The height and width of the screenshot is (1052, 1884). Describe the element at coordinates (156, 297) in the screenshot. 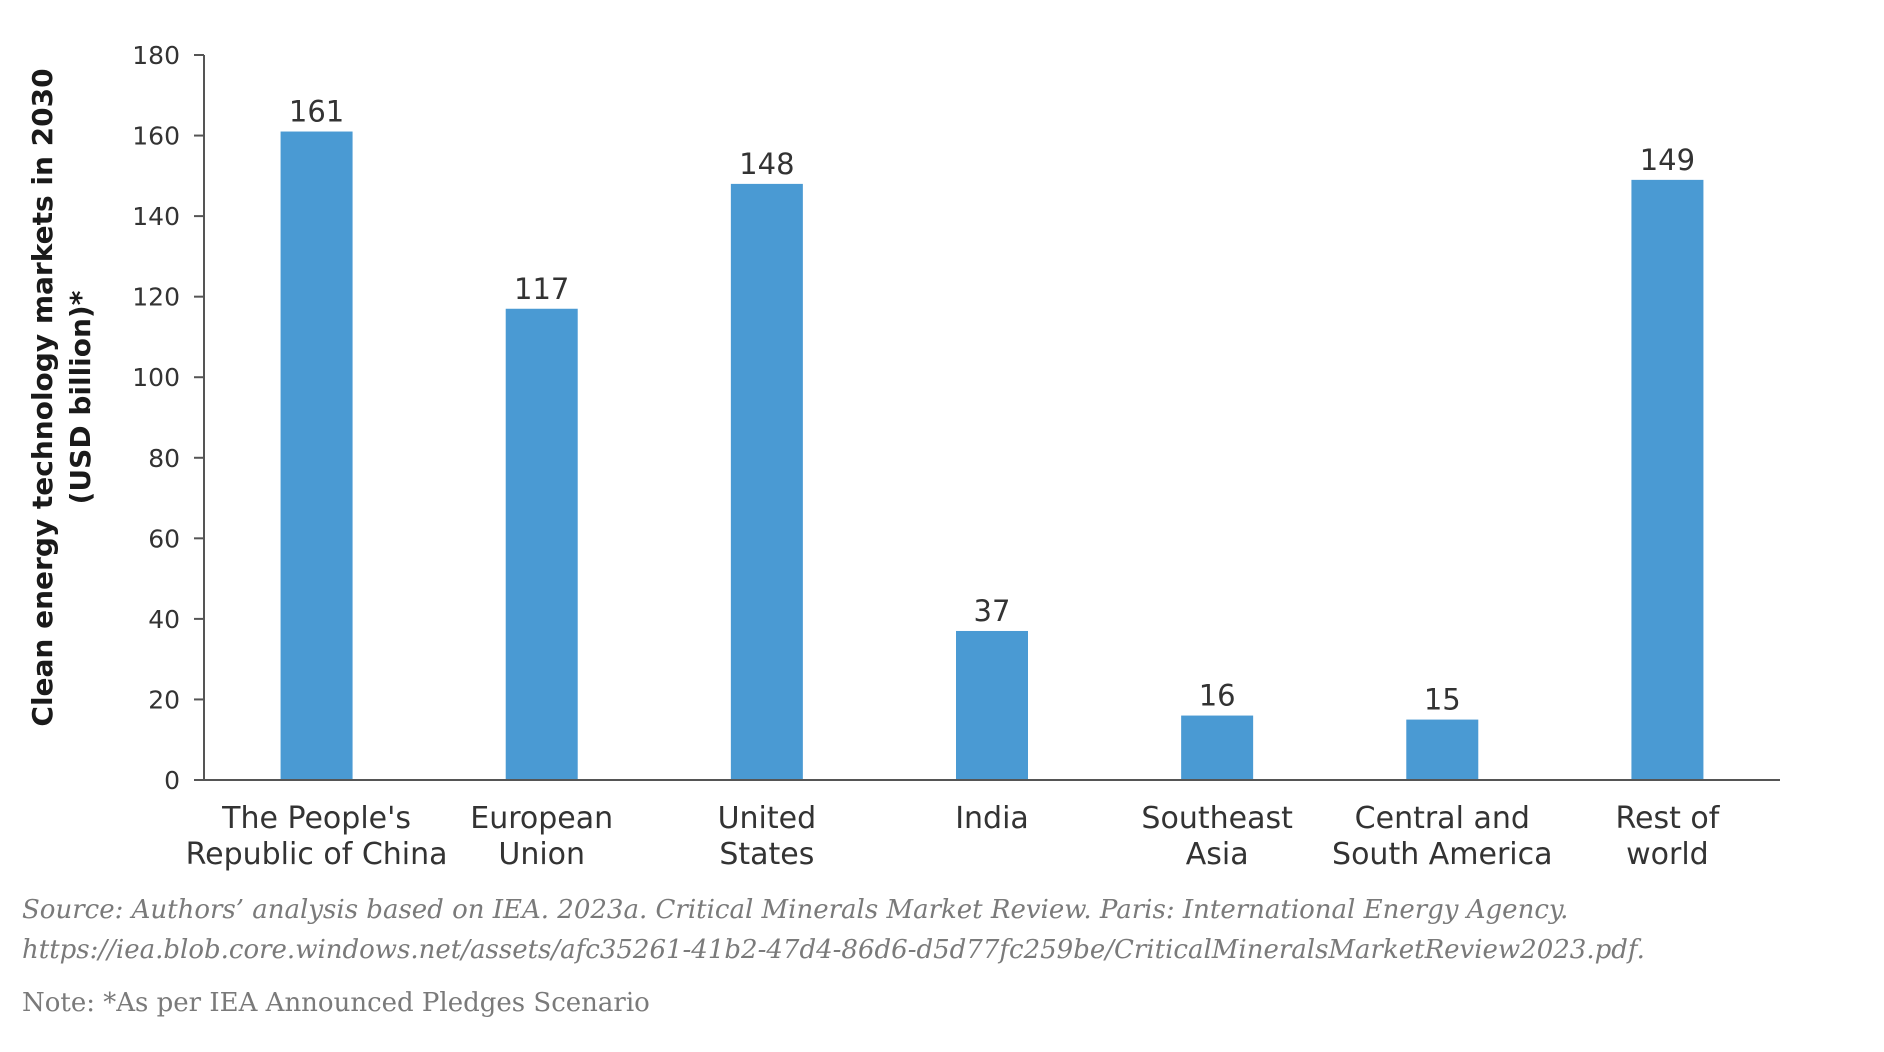

I see `y-tick-label: 120` at that location.